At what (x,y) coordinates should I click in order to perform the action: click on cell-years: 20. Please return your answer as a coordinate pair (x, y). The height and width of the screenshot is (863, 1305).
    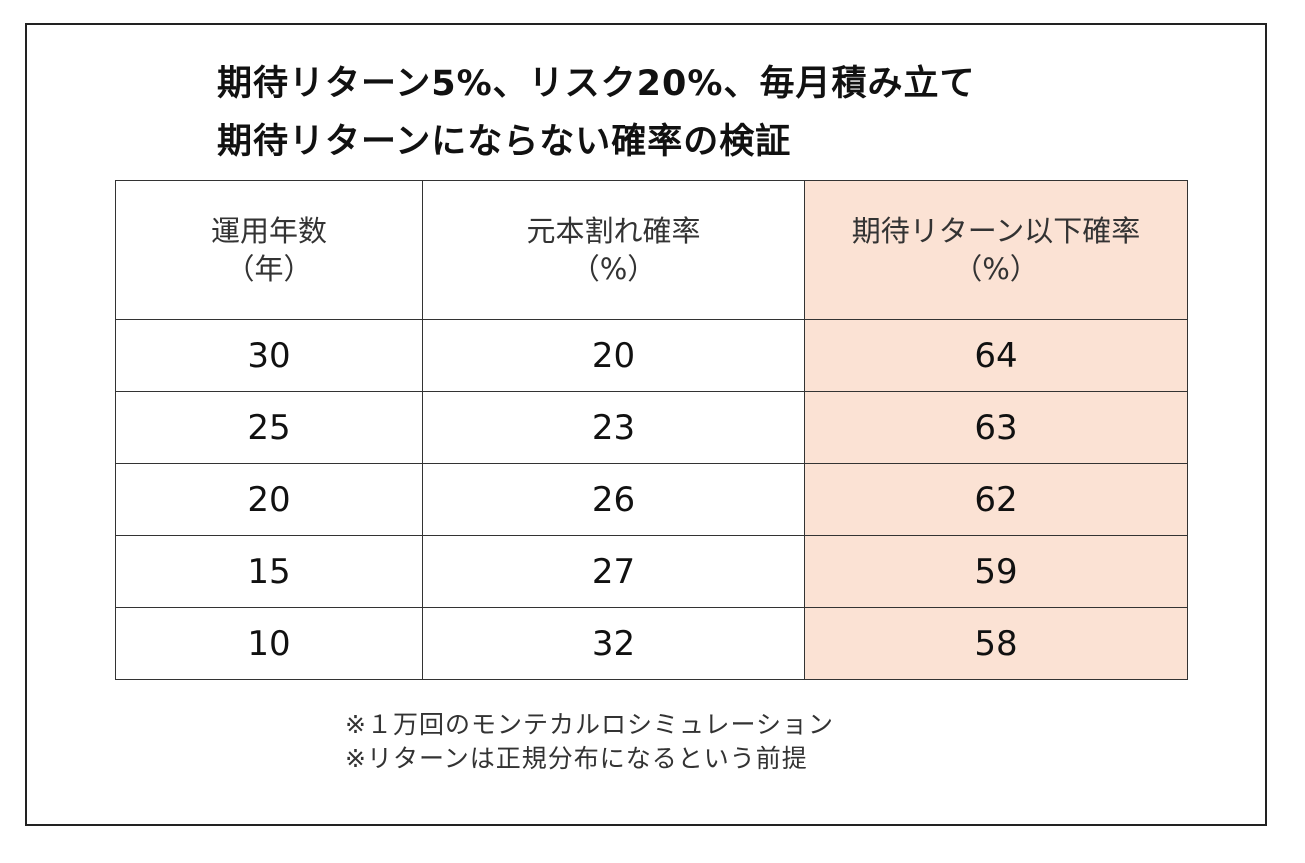
    Looking at the image, I should click on (269, 499).